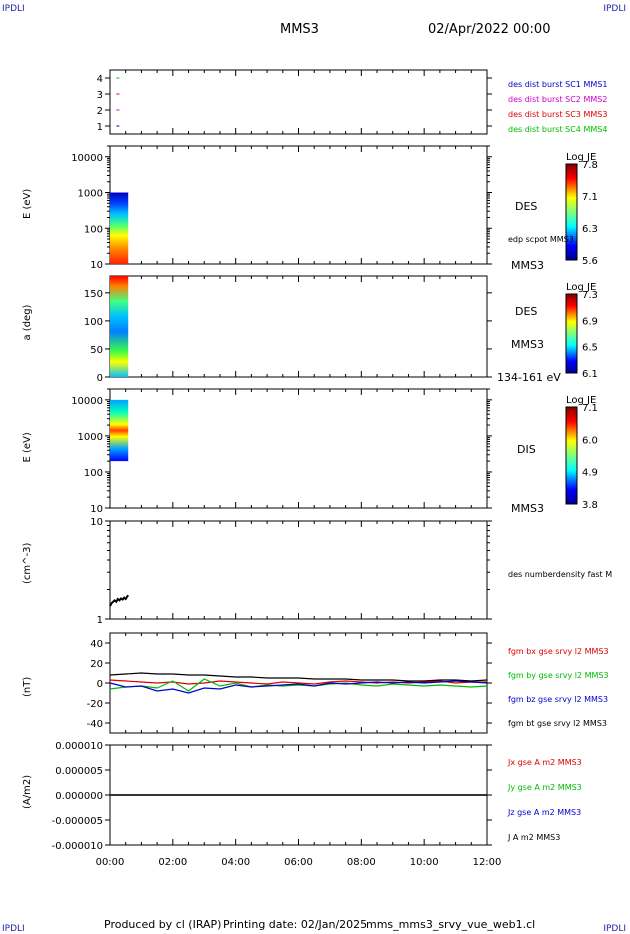 The height and width of the screenshot is (934, 630). I want to click on colorbar-tick-label: 4.9, so click(590, 473).